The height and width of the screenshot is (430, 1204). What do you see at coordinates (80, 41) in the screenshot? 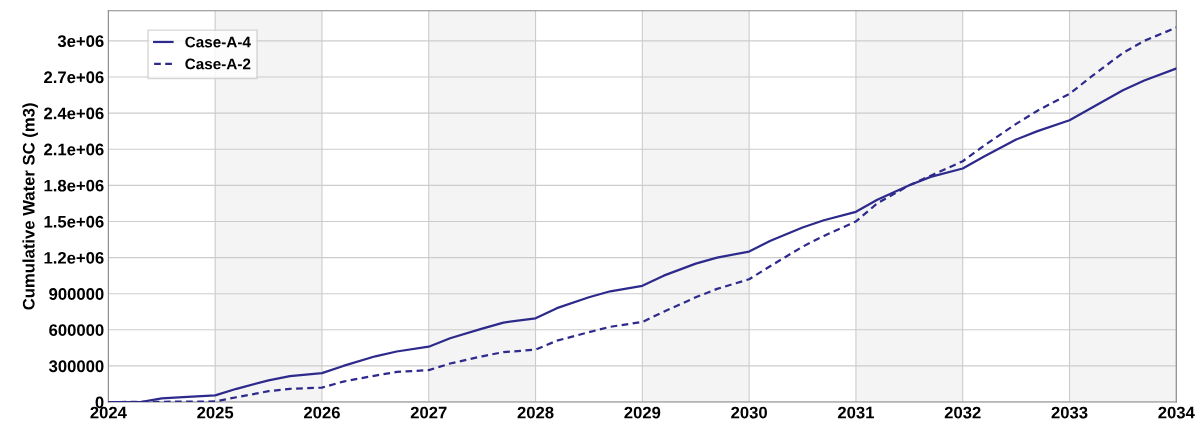
I see `y-tick-label: 3e+06` at bounding box center [80, 41].